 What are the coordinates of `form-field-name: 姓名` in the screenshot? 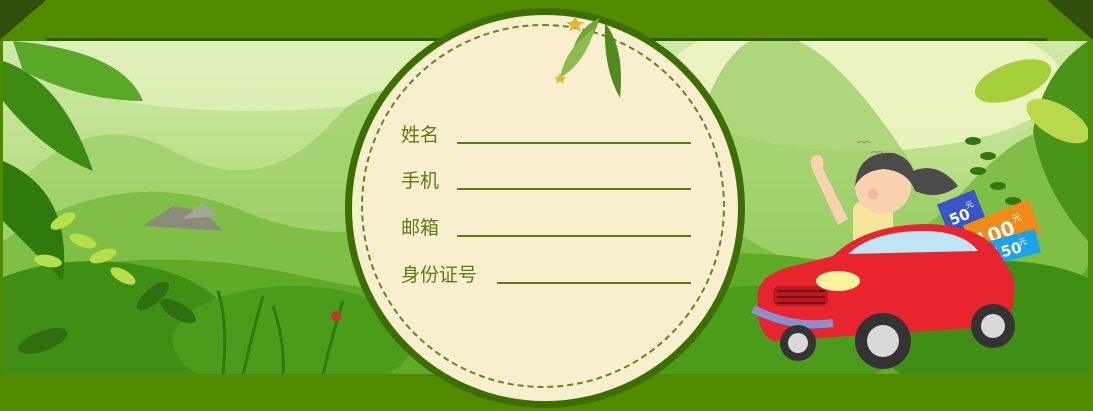 It's located at (546, 132).